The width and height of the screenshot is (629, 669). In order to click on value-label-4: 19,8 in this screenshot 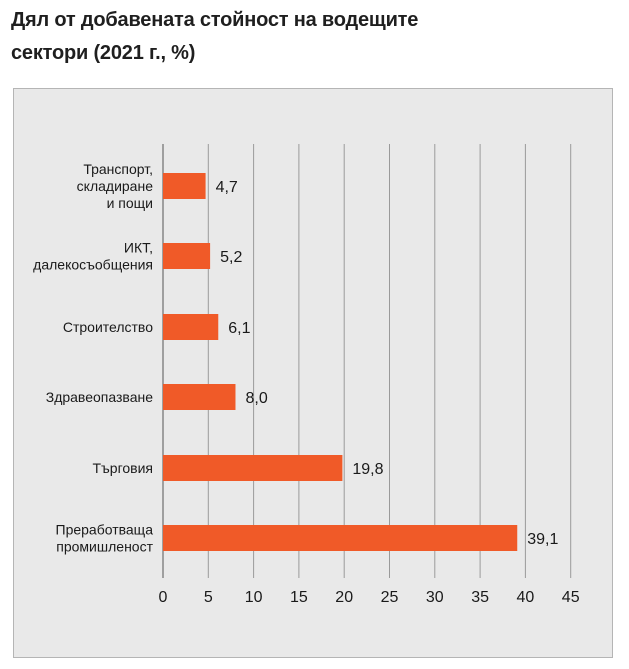, I will do `click(367, 469)`.